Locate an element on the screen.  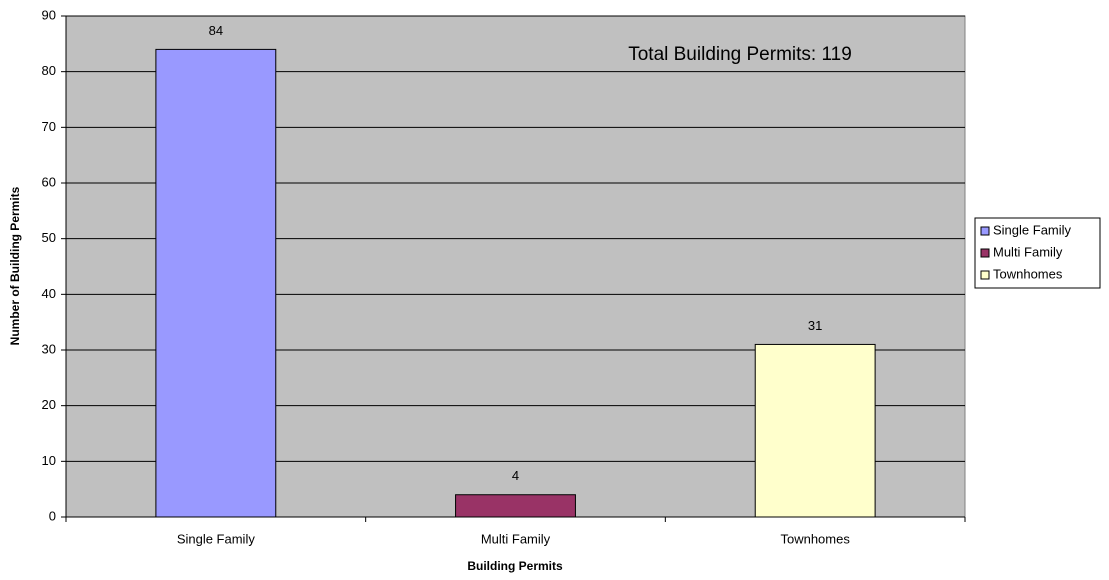
legend-label: Single Family is located at coordinates (1032, 229).